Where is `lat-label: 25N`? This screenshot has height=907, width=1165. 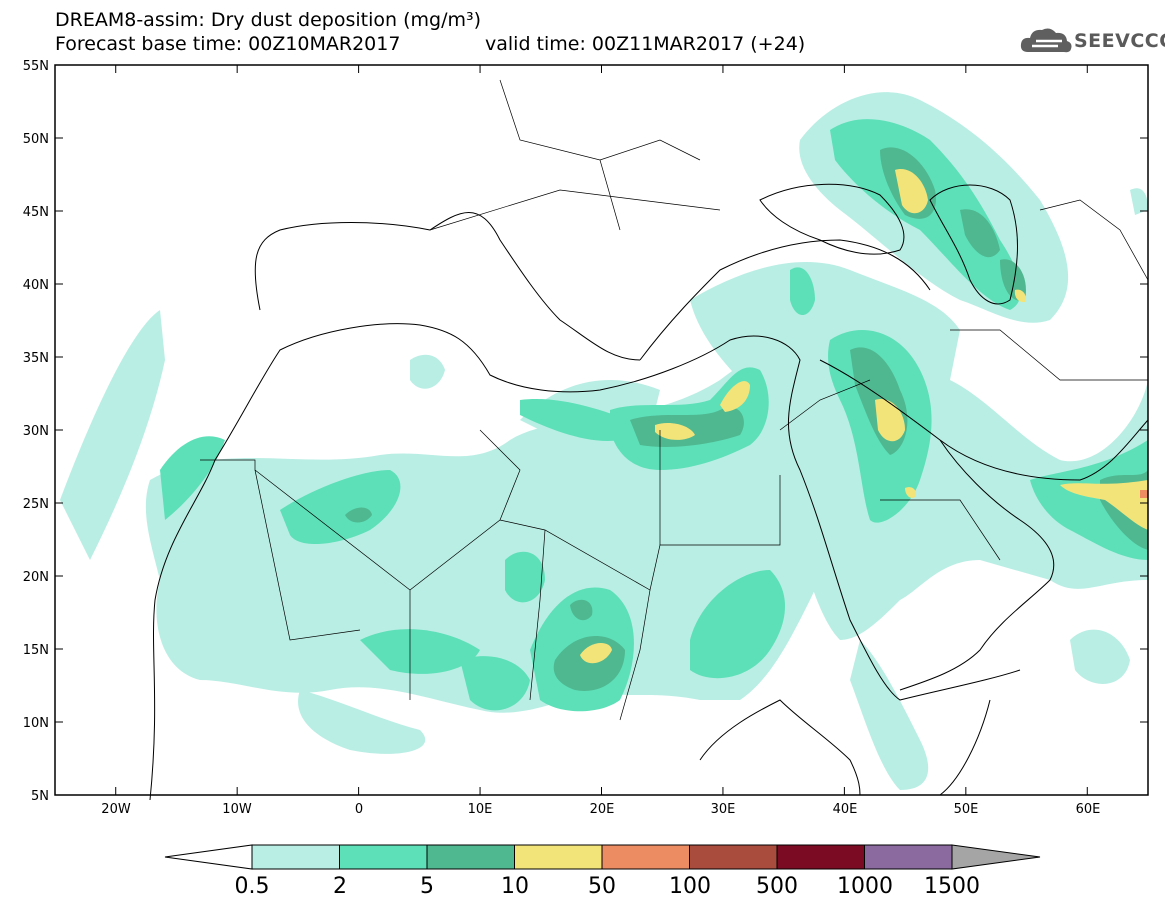
lat-label: 25N is located at coordinates (36, 504).